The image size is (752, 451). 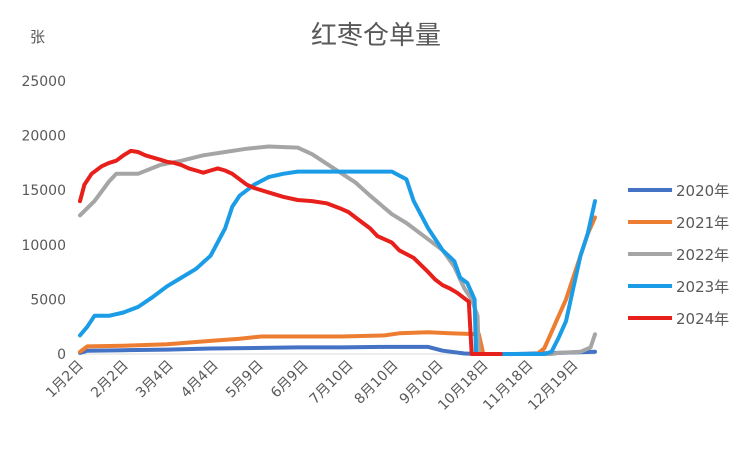 I want to click on y-tick-label: 25000, so click(x=43, y=82).